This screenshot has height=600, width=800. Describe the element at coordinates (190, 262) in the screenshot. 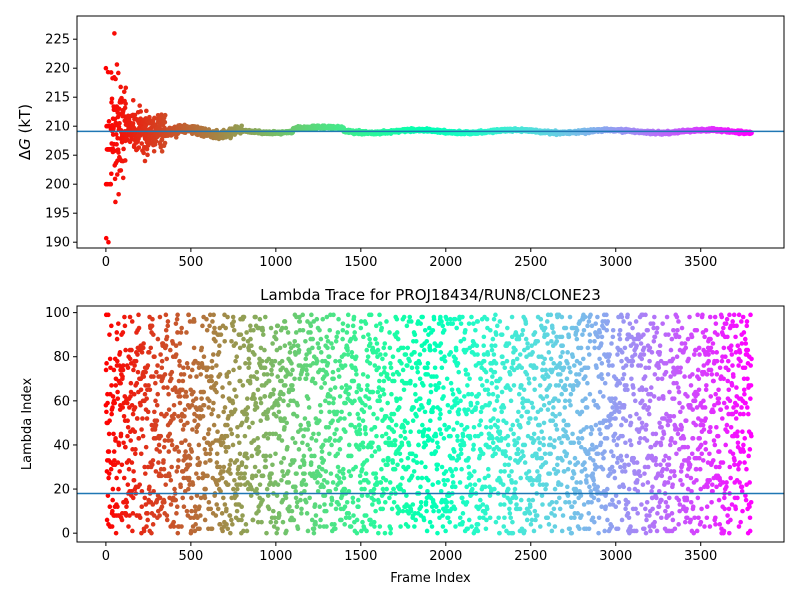

I see `x-tick-label: 500` at that location.